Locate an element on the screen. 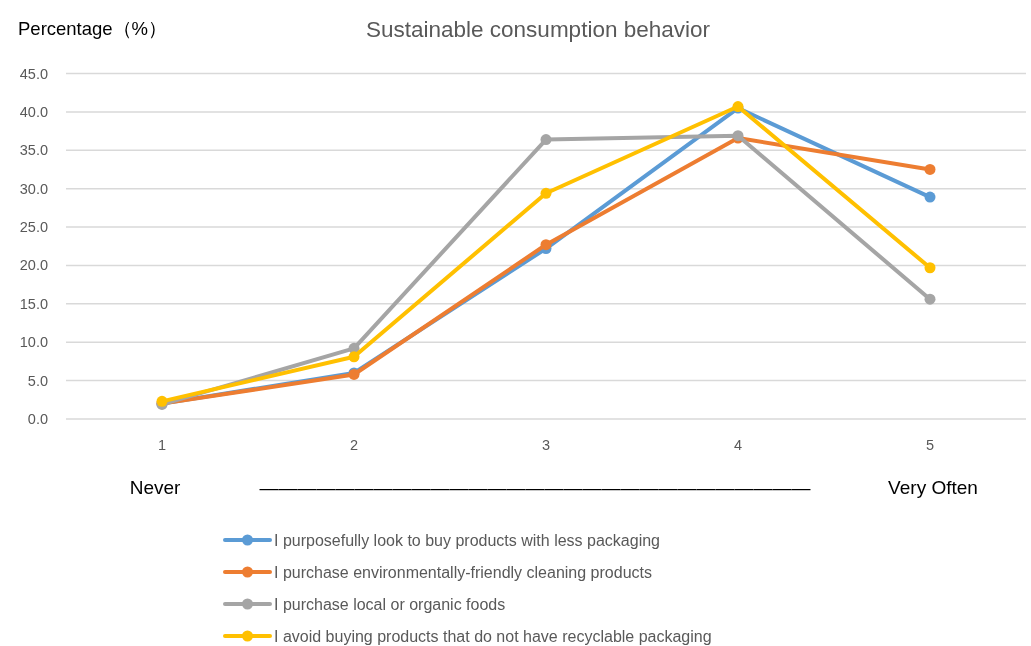  x-tick-label: 5 is located at coordinates (930, 445).